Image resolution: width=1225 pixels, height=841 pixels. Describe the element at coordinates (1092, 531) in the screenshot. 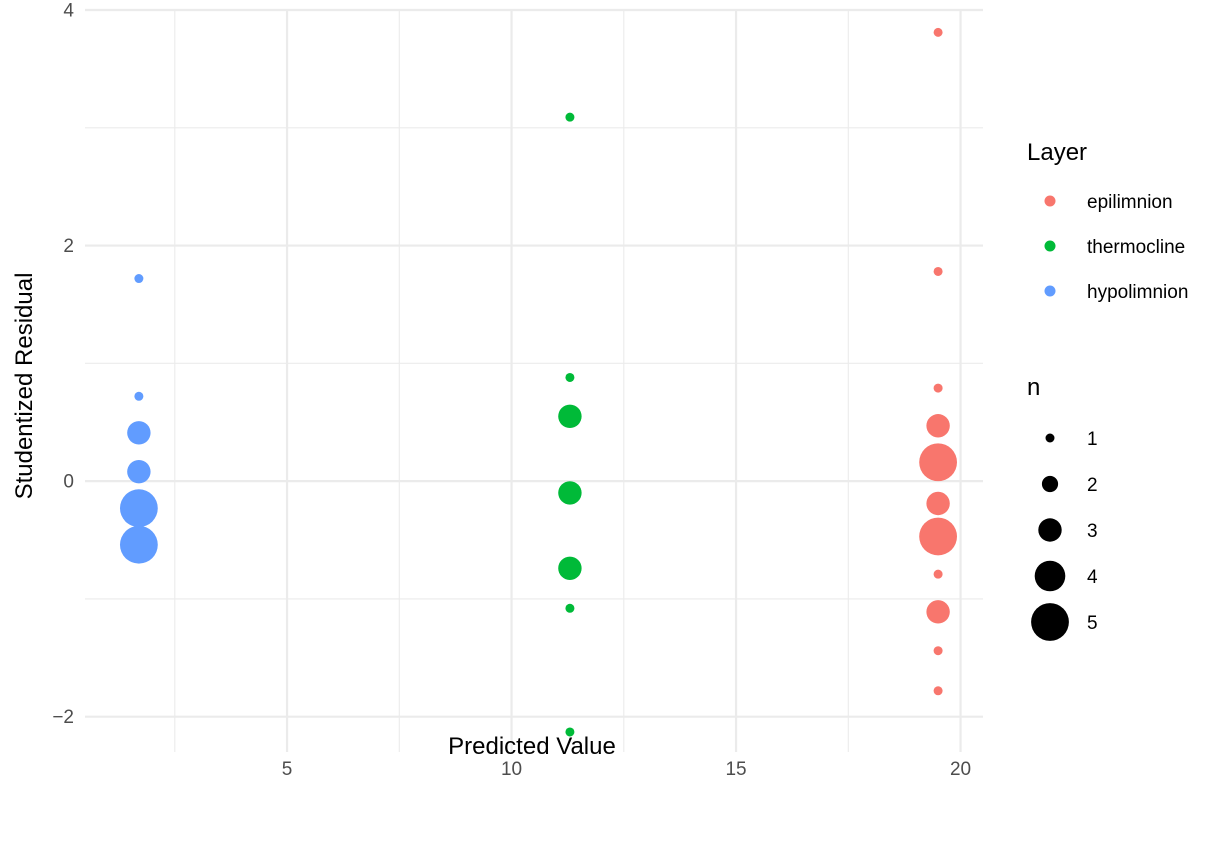

I see `size-legend-label-3: 3` at that location.